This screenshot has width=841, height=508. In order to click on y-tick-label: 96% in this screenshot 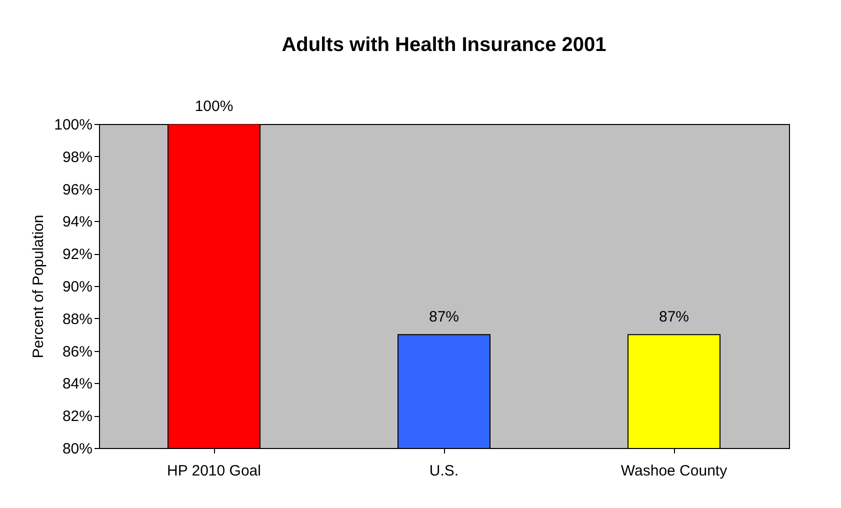, I will do `click(77, 189)`.